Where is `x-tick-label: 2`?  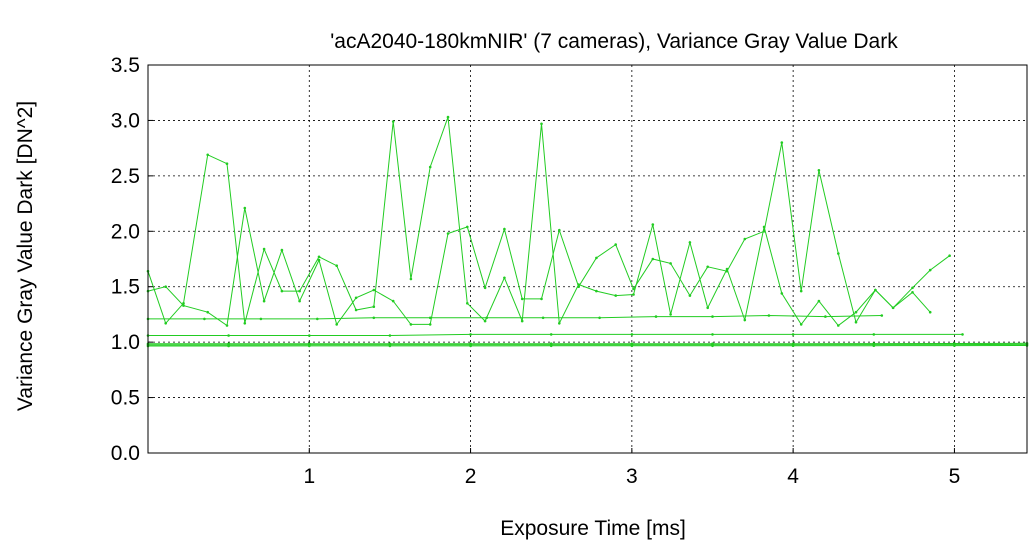 x-tick-label: 2 is located at coordinates (471, 476).